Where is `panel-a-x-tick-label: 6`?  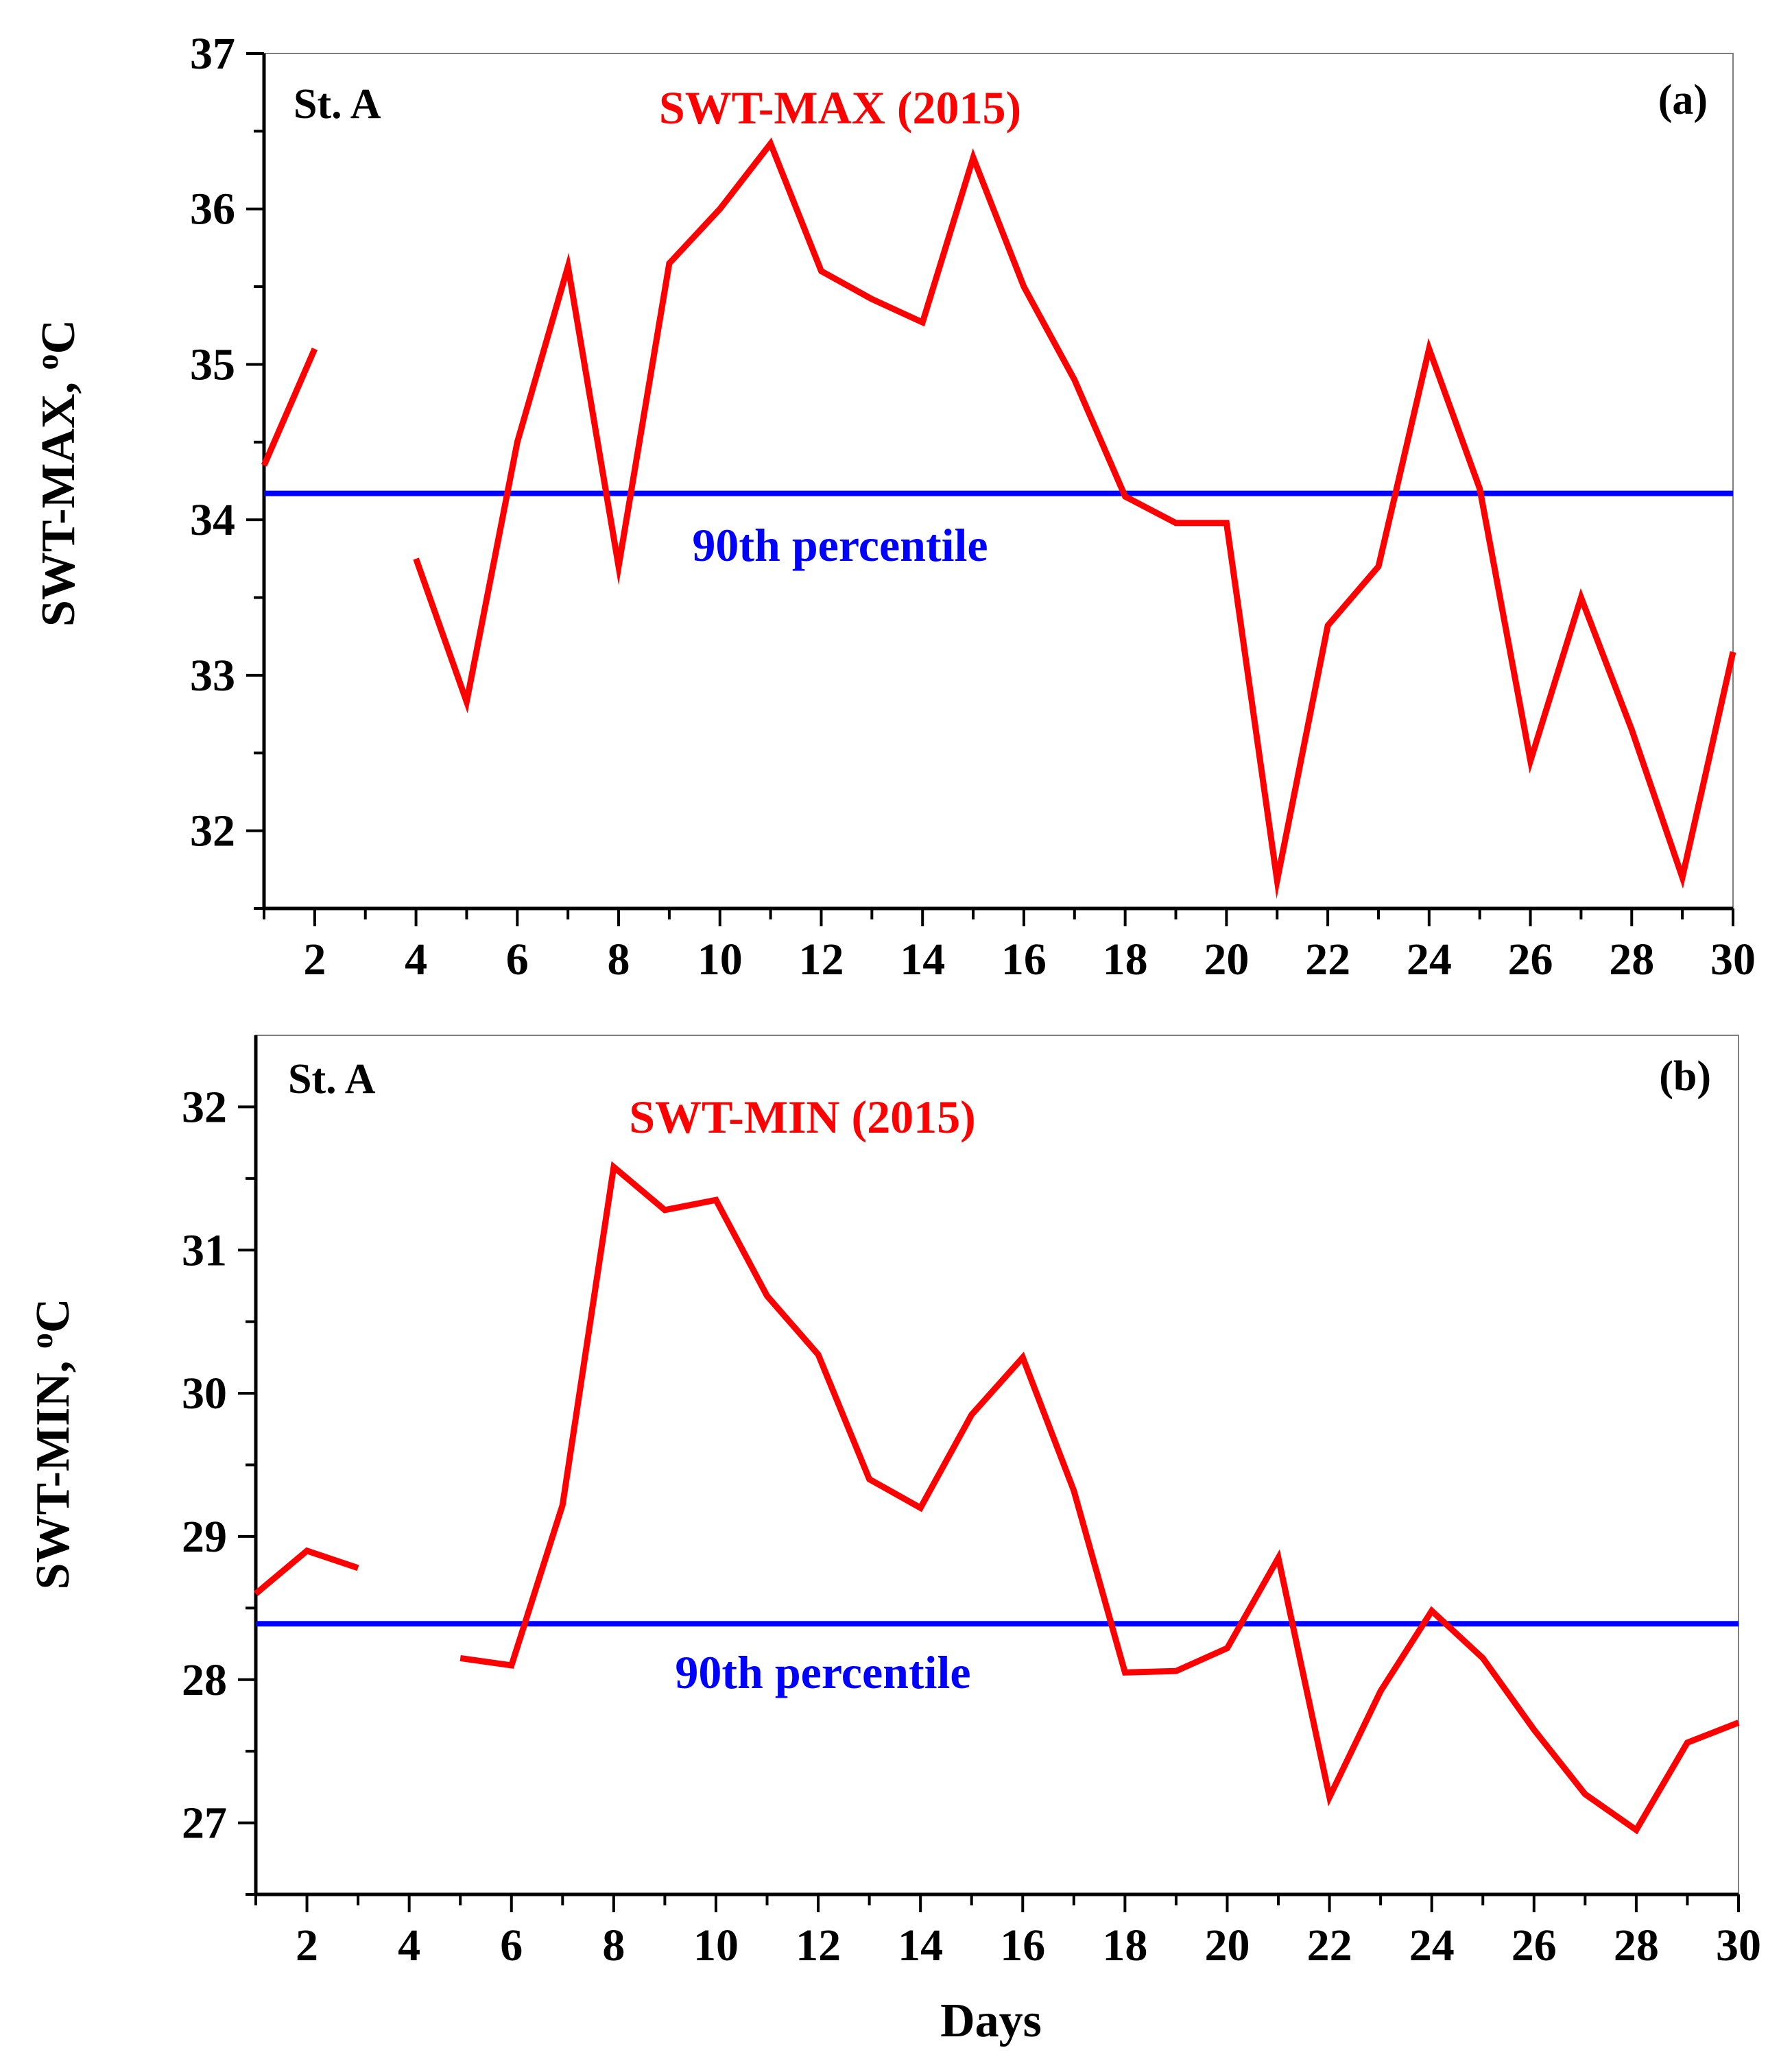
panel-a-x-tick-label: 6 is located at coordinates (517, 960).